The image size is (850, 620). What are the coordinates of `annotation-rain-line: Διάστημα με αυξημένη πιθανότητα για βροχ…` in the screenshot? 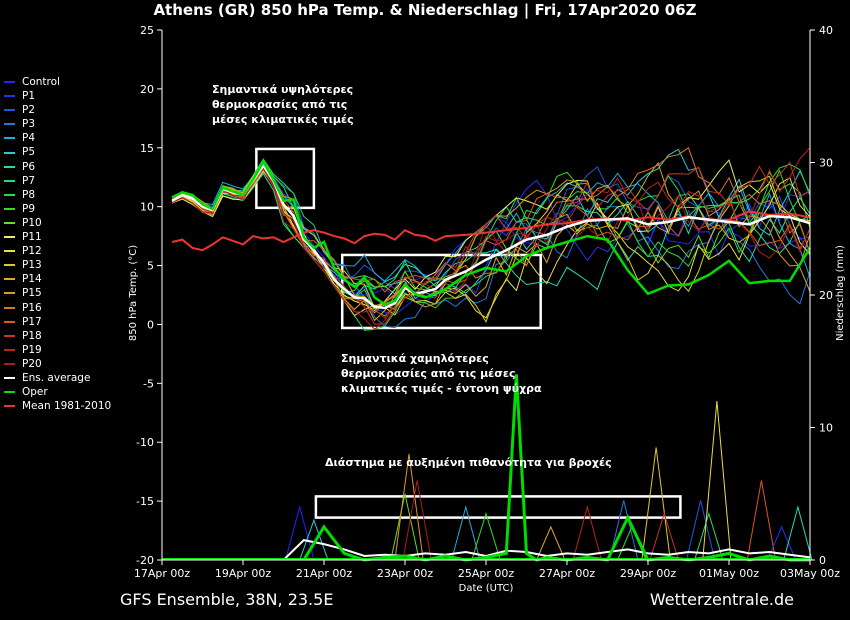 It's located at (468, 462).